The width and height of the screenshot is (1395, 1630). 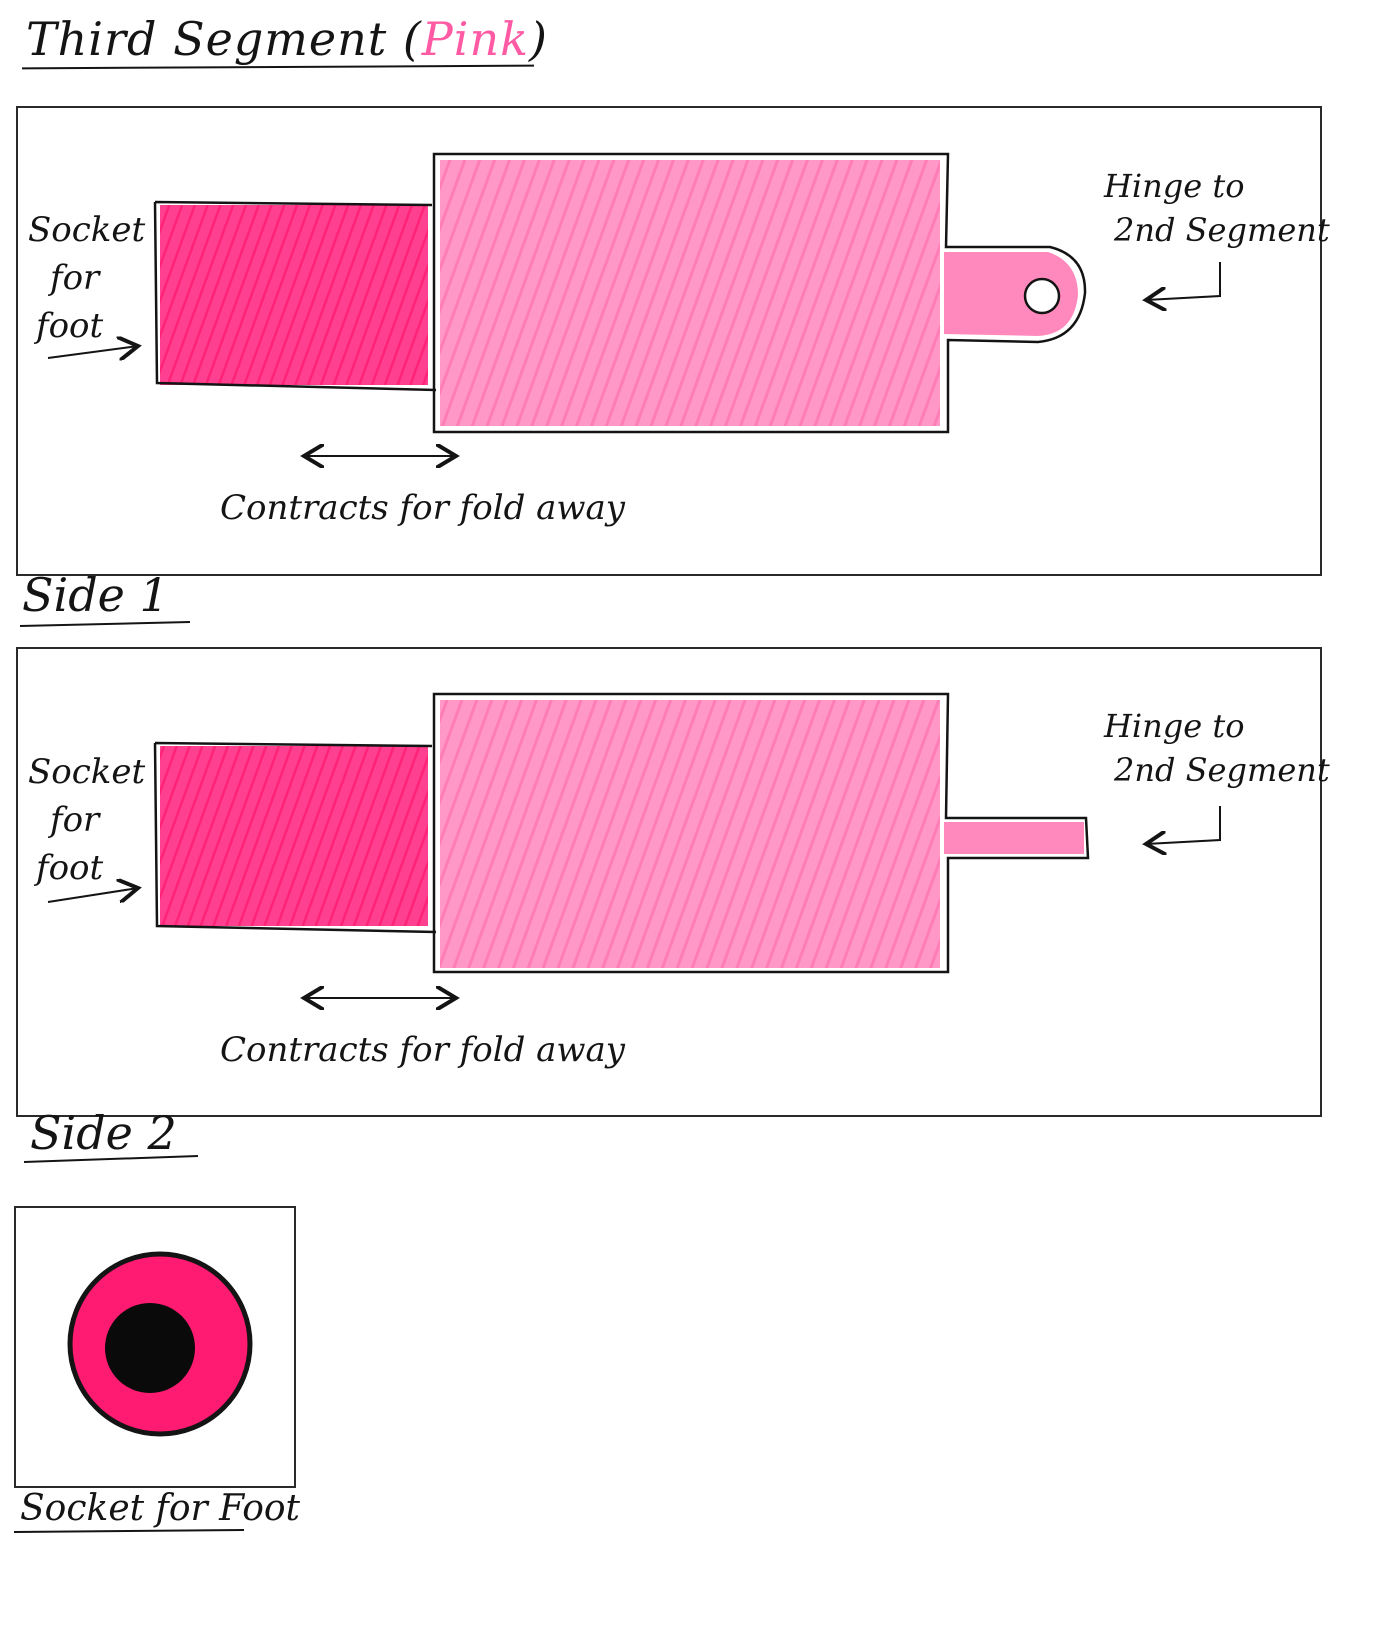 What do you see at coordinates (95, 595) in the screenshot?
I see `side1-caption: Side 1` at bounding box center [95, 595].